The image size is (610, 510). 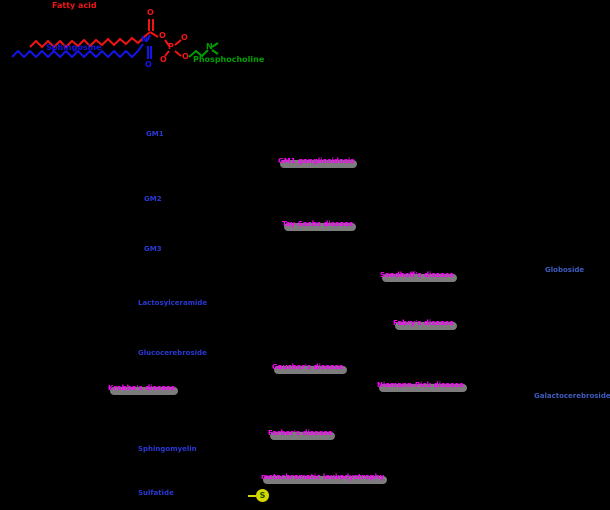 I want to click on substrate-label: Sulfatide, so click(x=156, y=493).